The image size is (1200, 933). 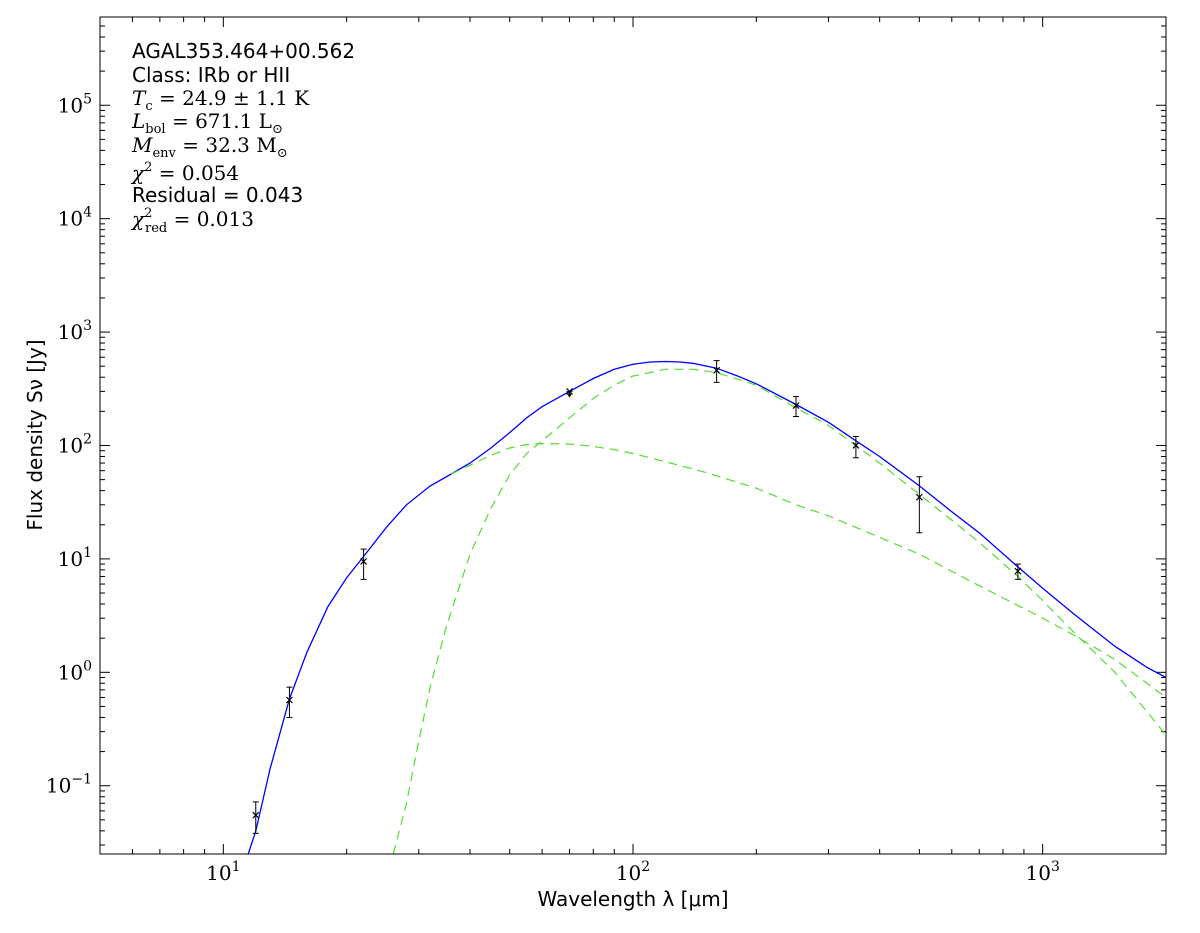 I want to click on annotation-menv: Menv = 32.3 M⊙, so click(x=209, y=147).